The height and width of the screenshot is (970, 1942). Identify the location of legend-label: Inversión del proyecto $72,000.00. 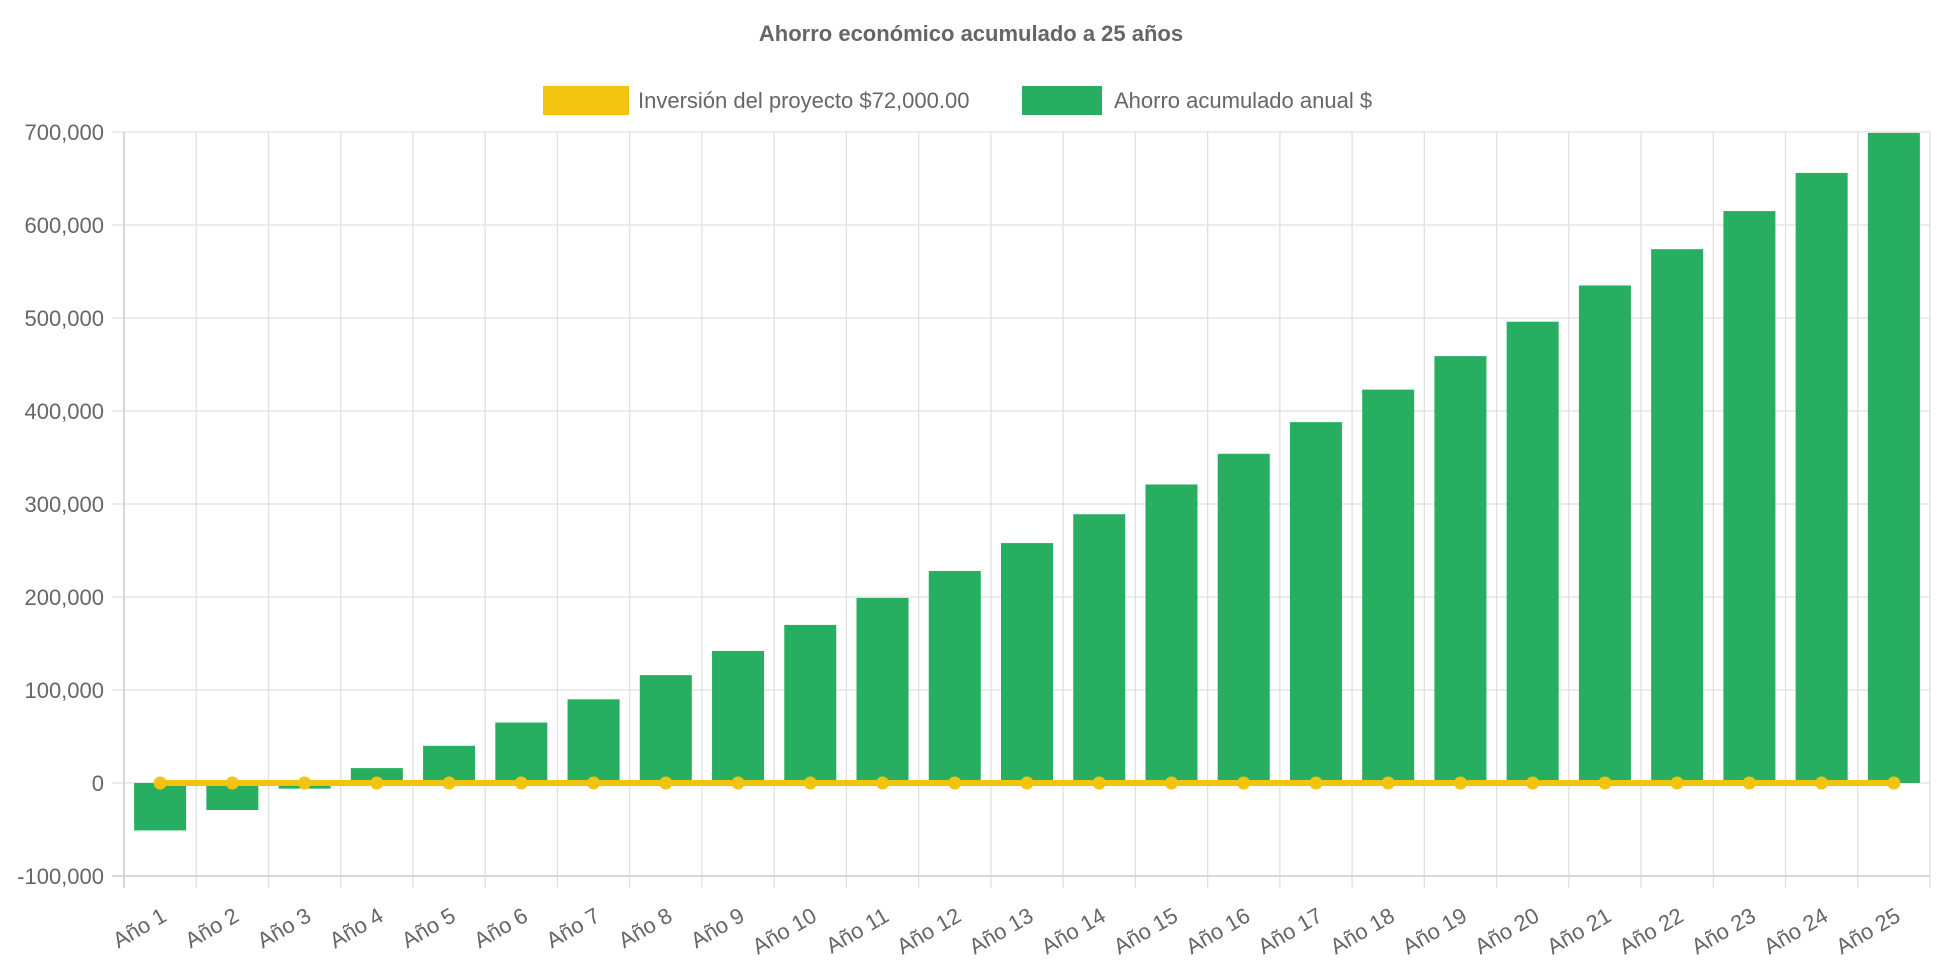
(803, 100).